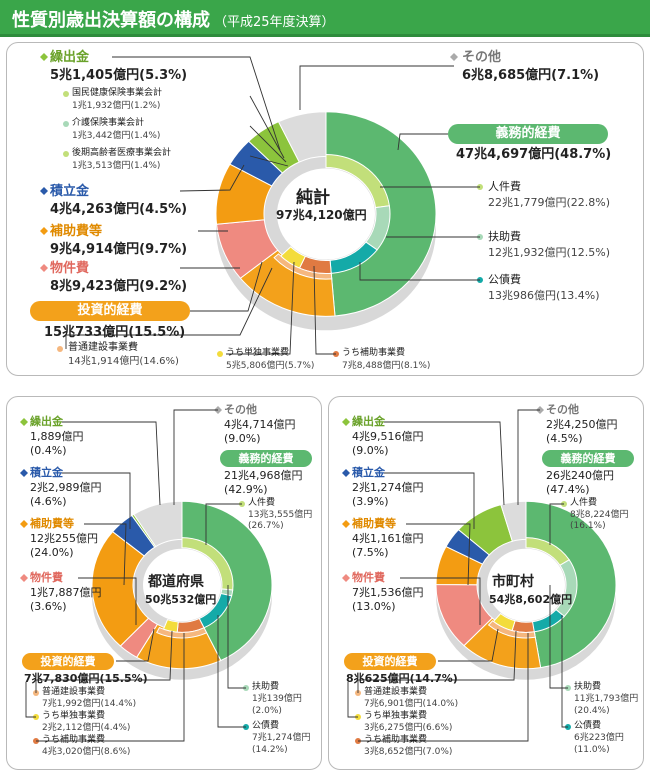  What do you see at coordinates (526, 585) in the screenshot?
I see `donut-hole` at bounding box center [526, 585].